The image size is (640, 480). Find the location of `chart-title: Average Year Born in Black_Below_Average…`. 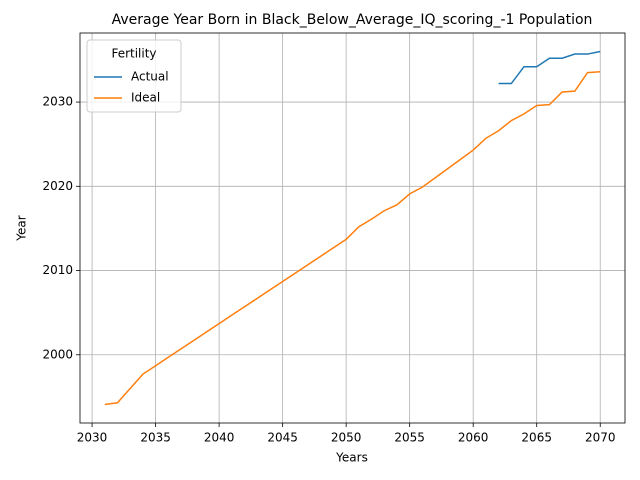

chart-title: Average Year Born in Black_Below_Average… is located at coordinates (352, 20).